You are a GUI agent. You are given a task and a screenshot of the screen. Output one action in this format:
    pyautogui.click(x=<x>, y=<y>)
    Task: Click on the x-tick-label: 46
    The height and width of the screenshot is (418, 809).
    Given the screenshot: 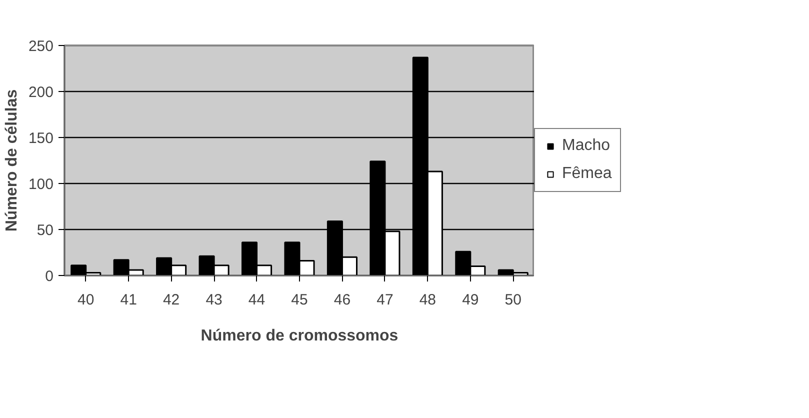 What is the action you would take?
    pyautogui.click(x=342, y=300)
    